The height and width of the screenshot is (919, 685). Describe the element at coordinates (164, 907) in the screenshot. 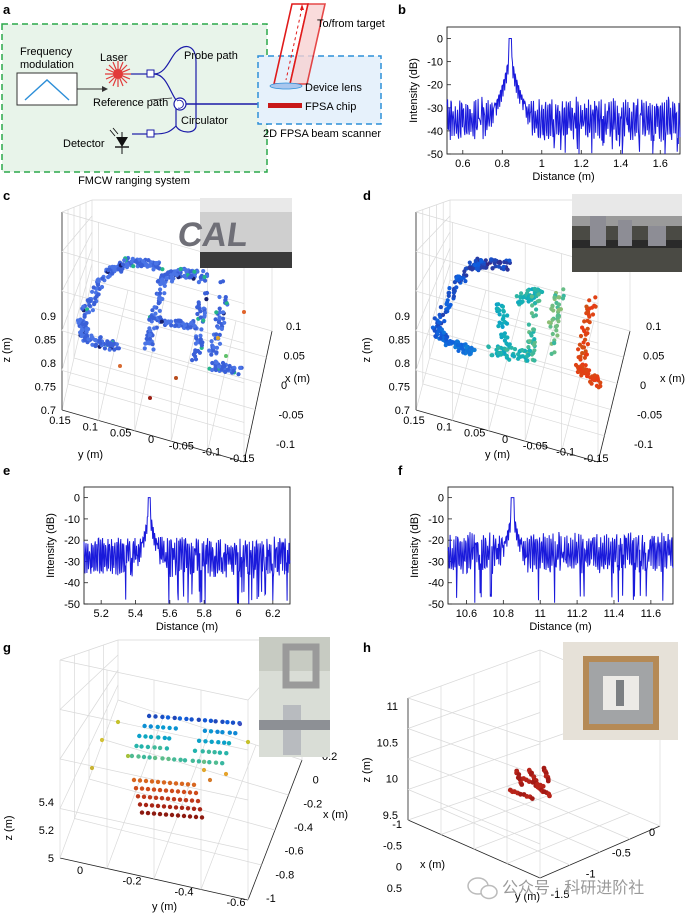

I see `panel-g-ylabel: y (m)` at that location.